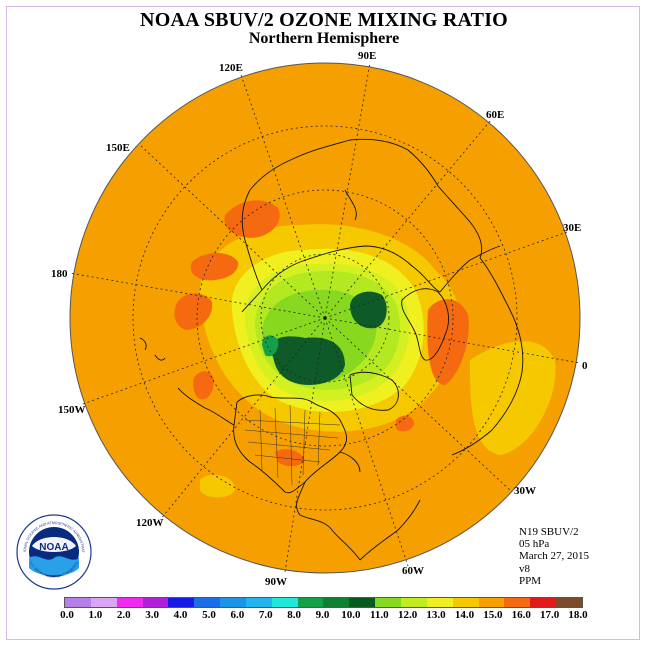 The image size is (648, 648). What do you see at coordinates (265, 615) in the screenshot?
I see `color-scale-label: 7.0` at bounding box center [265, 615].